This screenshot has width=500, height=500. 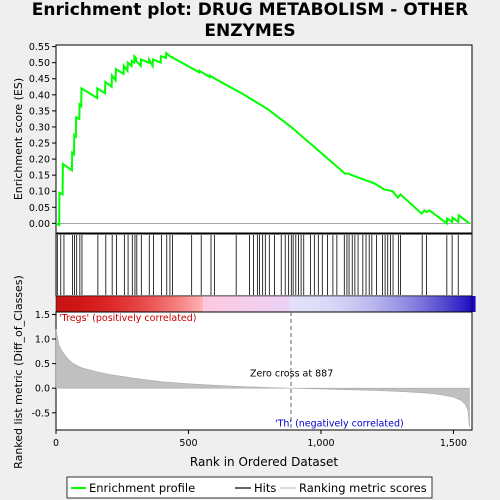 I want to click on es-y-tick-label: 0.35, so click(x=39, y=111).